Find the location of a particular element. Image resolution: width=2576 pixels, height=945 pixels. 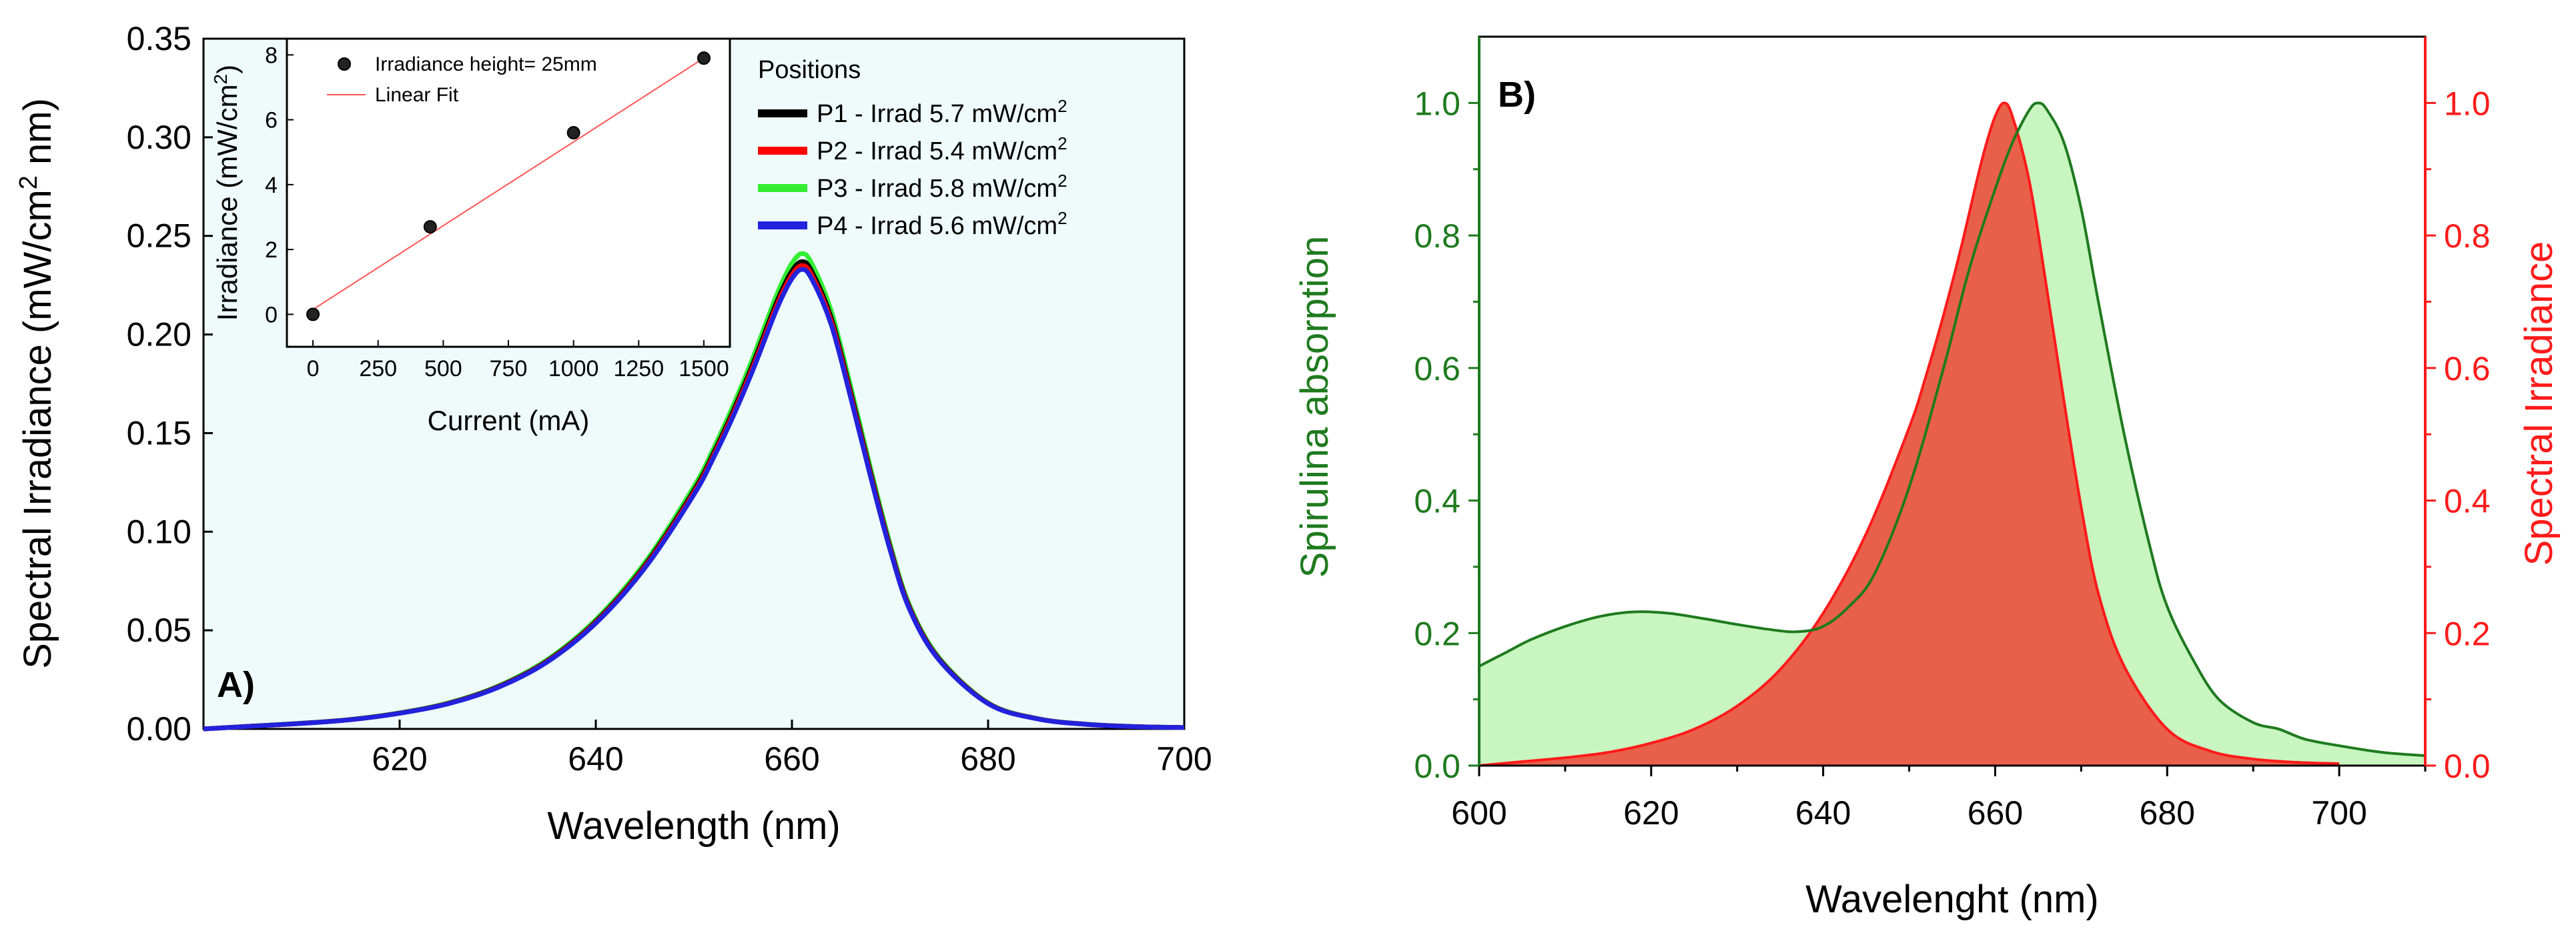

inset-frame is located at coordinates (508, 192).